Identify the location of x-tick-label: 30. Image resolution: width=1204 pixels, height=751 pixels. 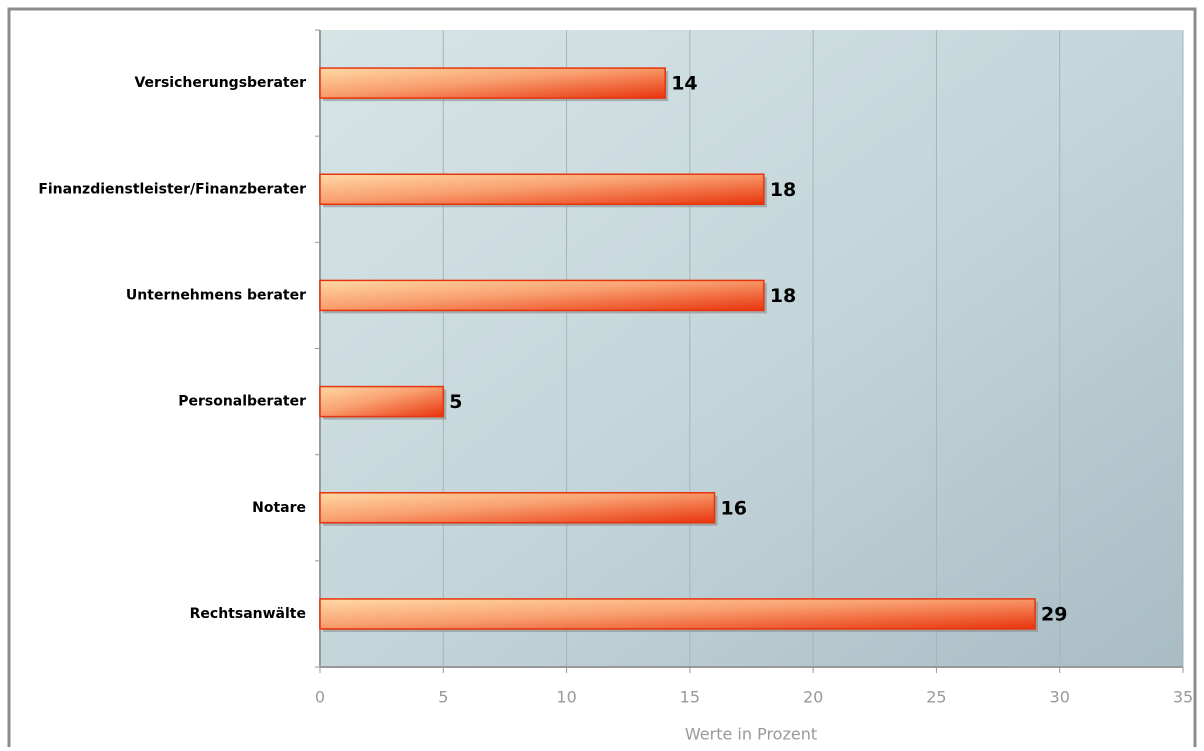
(1060, 697).